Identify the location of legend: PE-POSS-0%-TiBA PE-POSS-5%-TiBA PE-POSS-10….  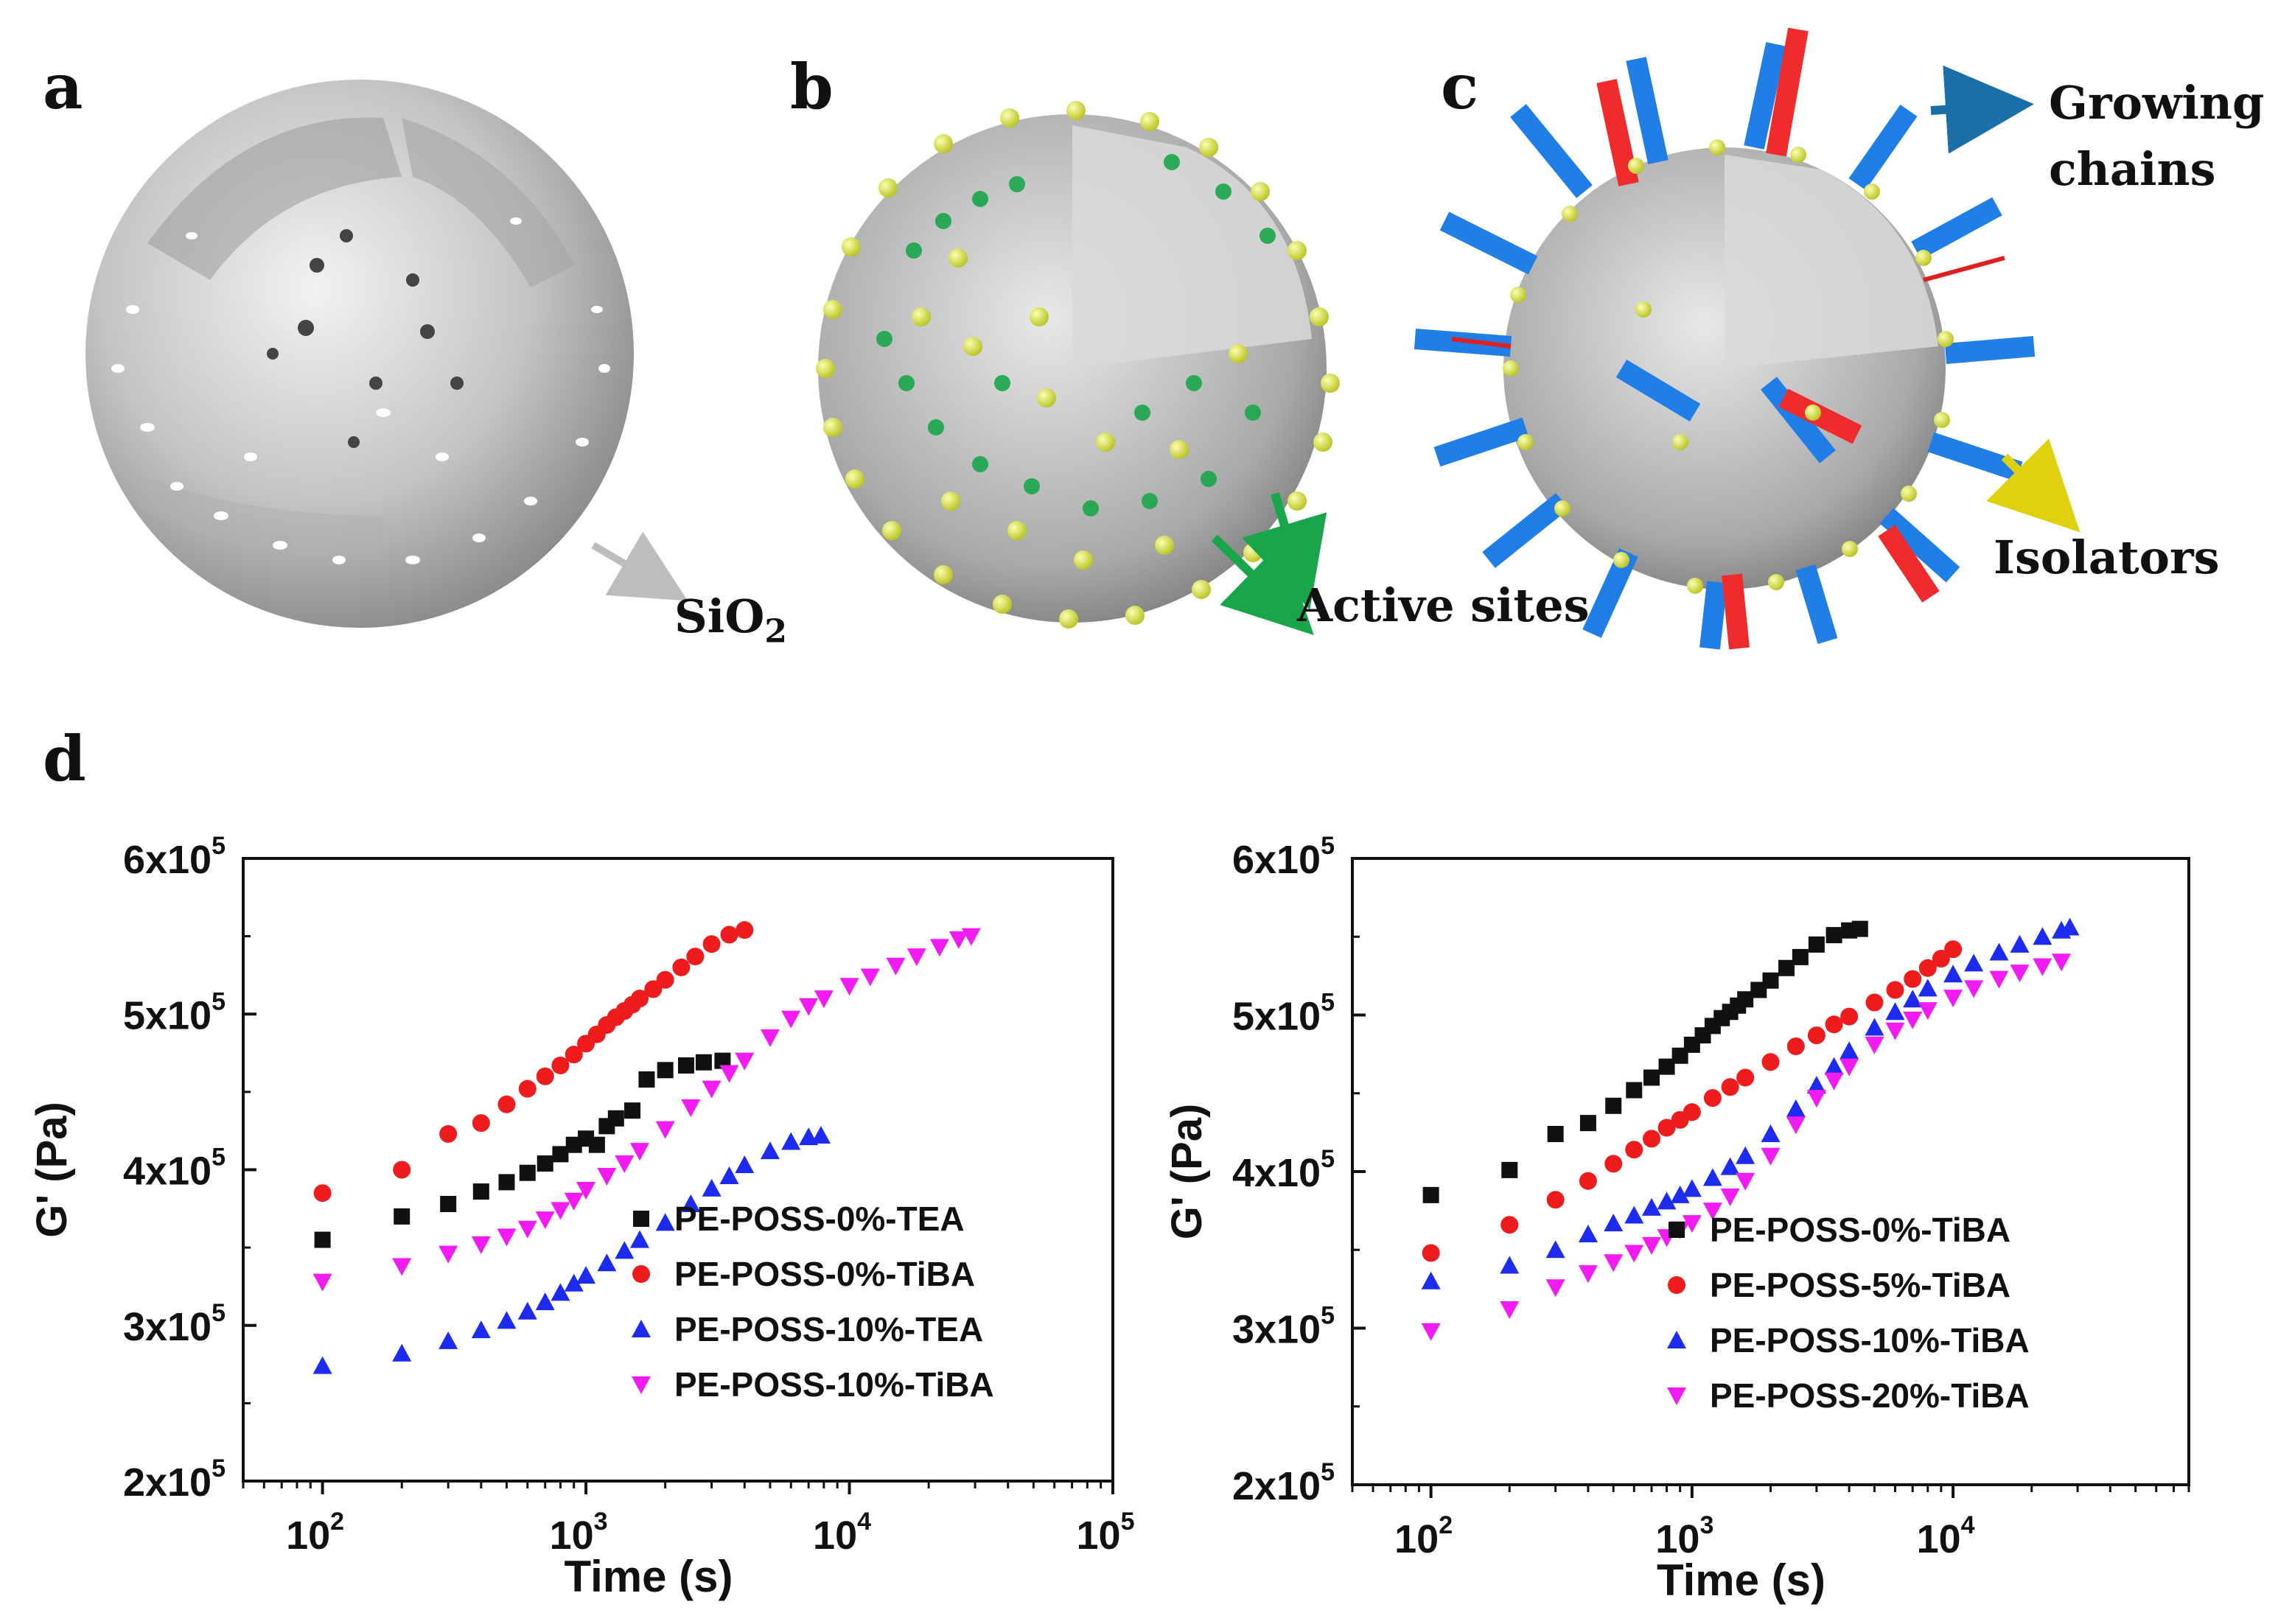
(1848, 1313).